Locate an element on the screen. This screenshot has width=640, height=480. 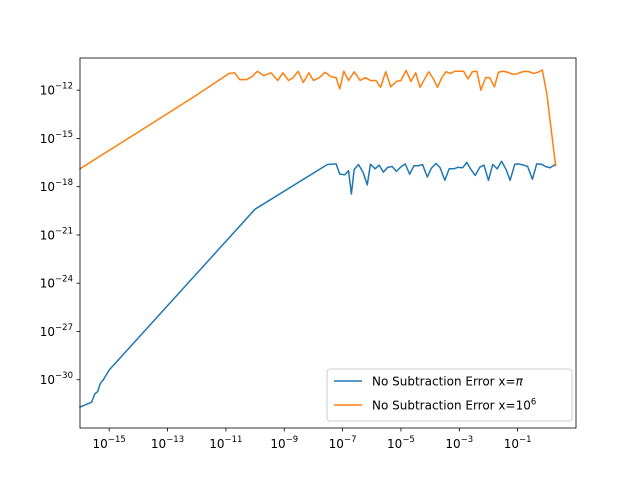
x-tick-label-2: 10⁻¹¹ is located at coordinates (225, 443).